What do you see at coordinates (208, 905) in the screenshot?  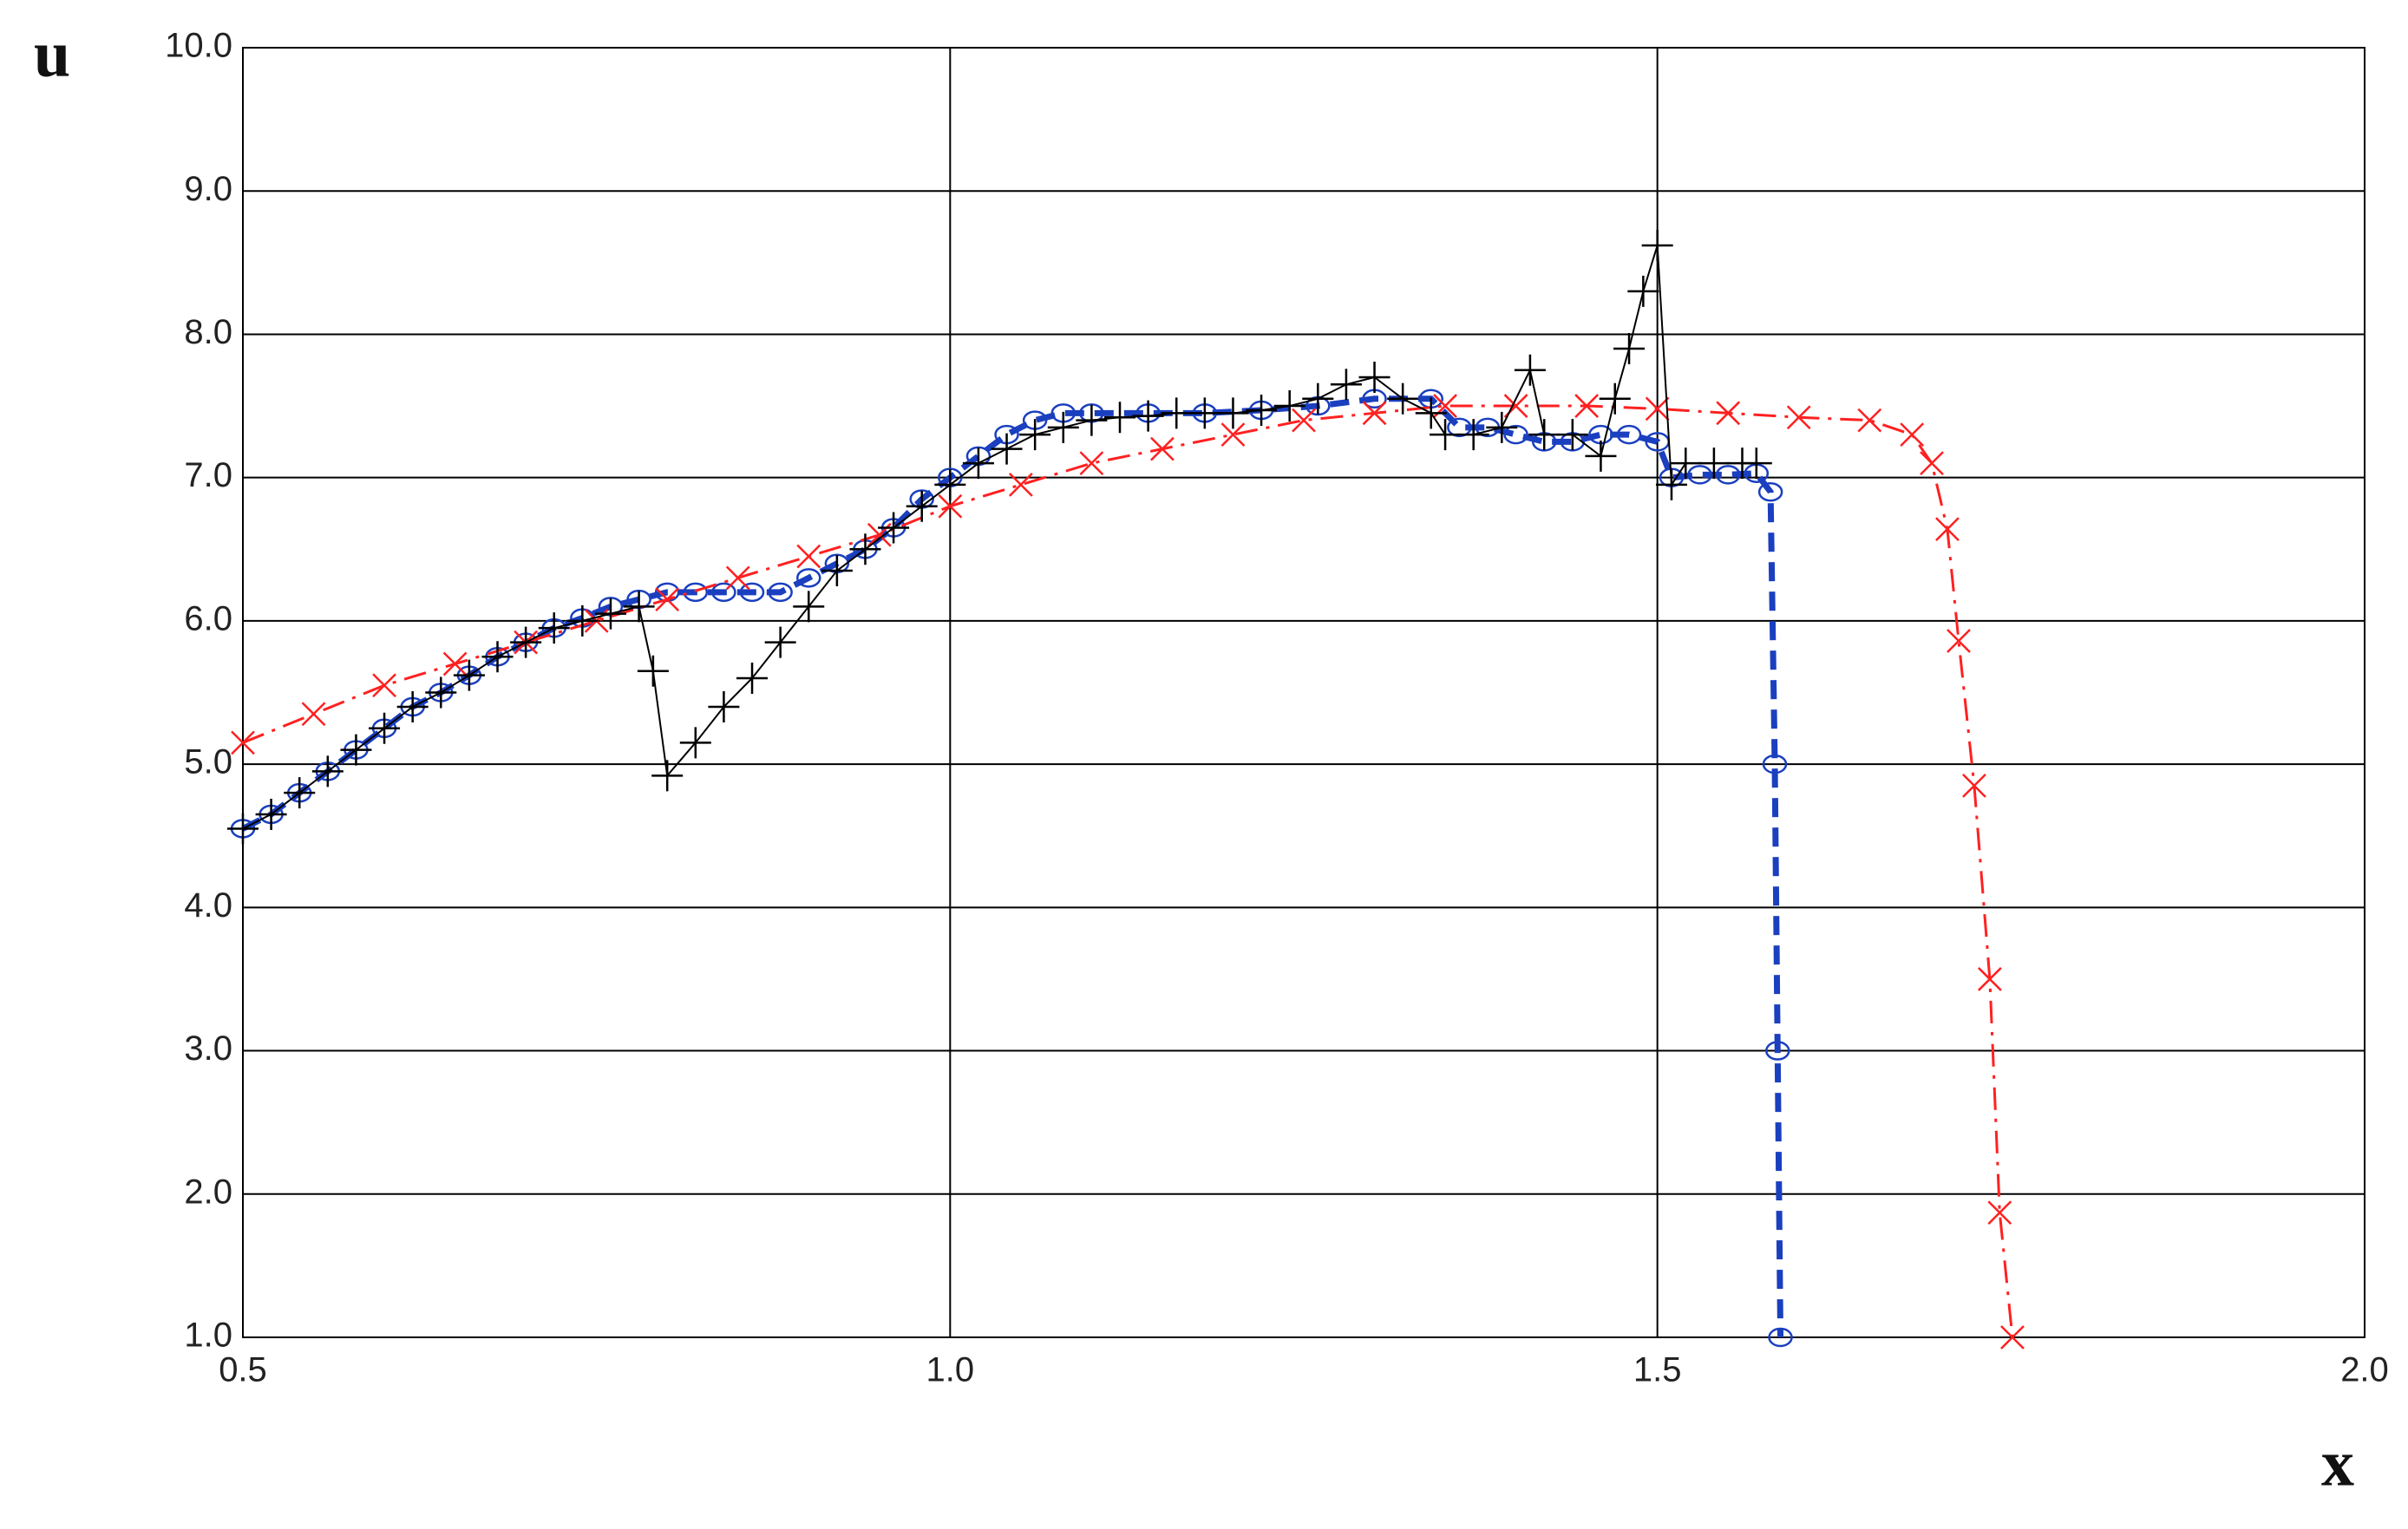 I see `y-tick-label: 4.0` at bounding box center [208, 905].